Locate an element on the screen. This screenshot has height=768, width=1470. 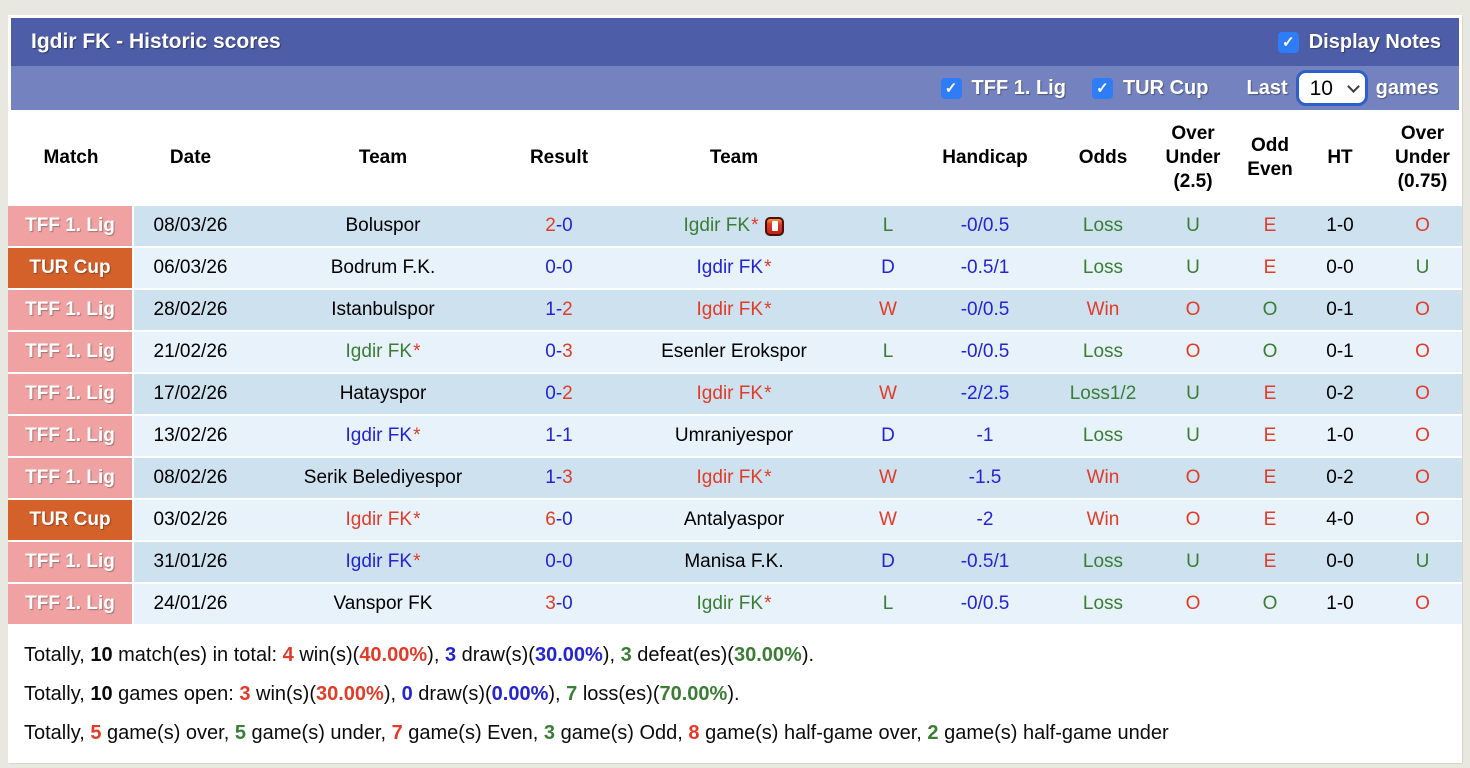
score-home: 1 is located at coordinates (550, 309).